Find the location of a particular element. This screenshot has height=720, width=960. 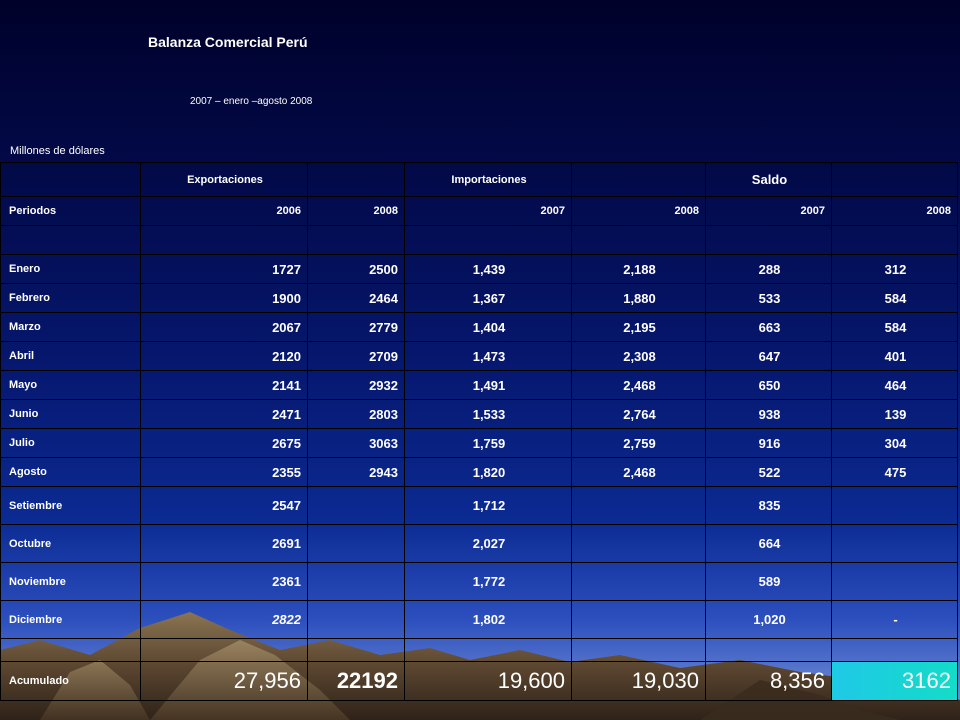

month-label: Octubre is located at coordinates (70, 543).